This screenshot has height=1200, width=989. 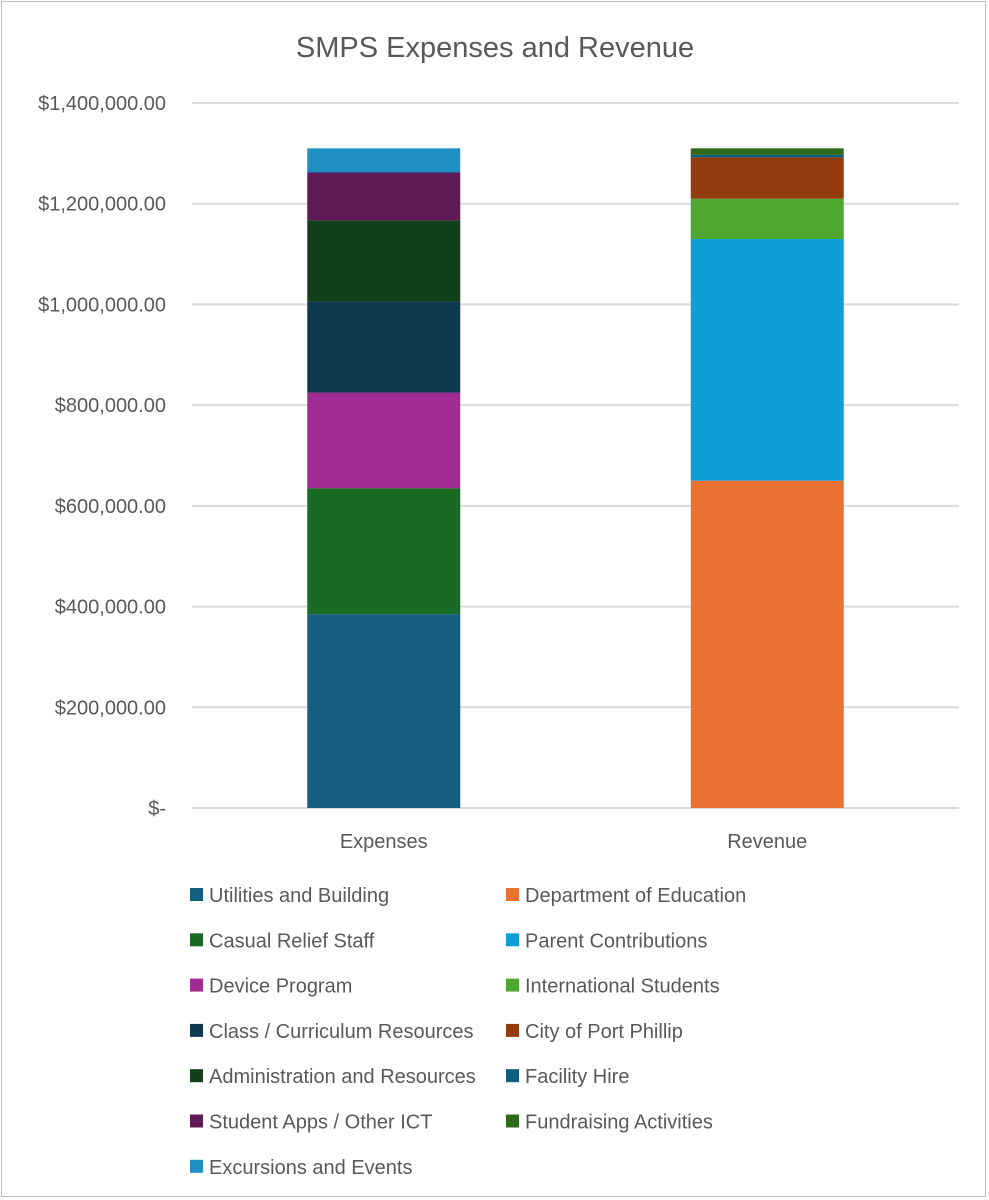 I want to click on legend-label: City of Port Phillip, so click(x=604, y=1032).